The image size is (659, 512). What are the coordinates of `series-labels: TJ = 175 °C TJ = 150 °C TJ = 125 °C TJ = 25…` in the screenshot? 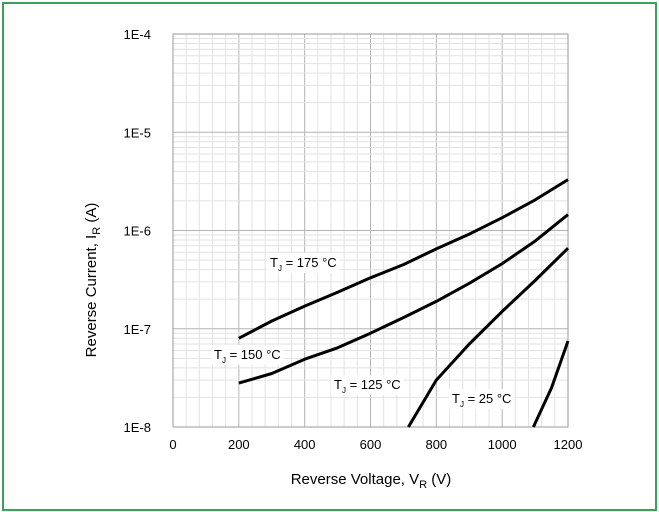 It's located at (363, 331).